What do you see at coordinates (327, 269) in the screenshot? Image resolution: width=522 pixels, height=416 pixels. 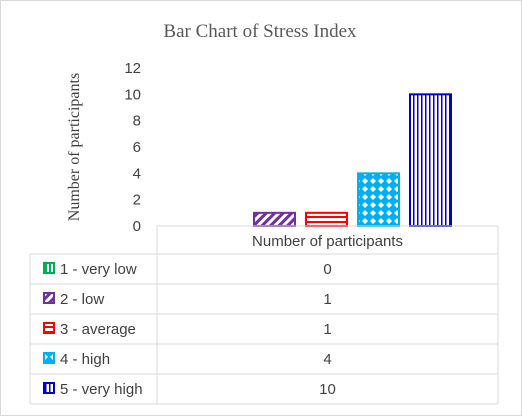 I see `data-label: 0` at bounding box center [327, 269].